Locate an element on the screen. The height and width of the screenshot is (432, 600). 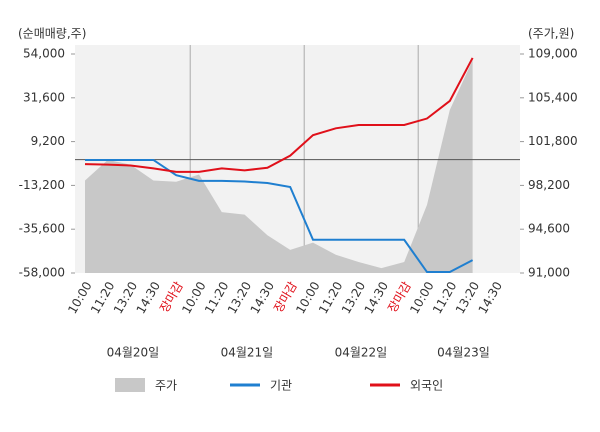
y-tick-label: 54,000 is located at coordinates (44, 54).